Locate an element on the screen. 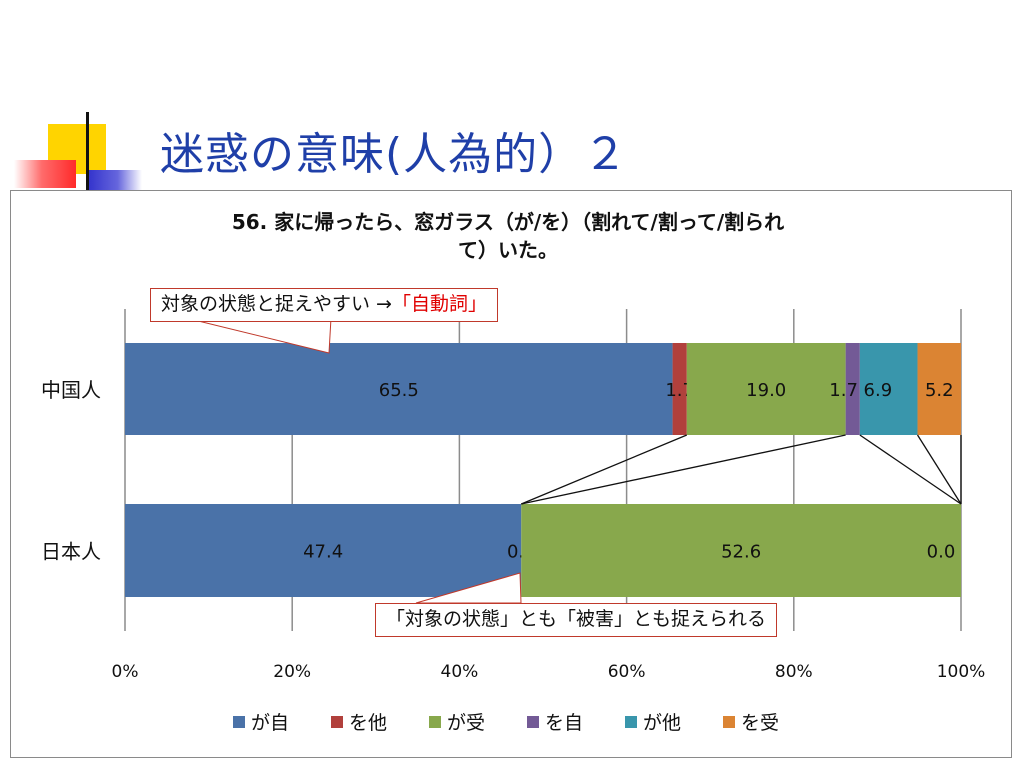  data-label: 47.4 is located at coordinates (323, 552).